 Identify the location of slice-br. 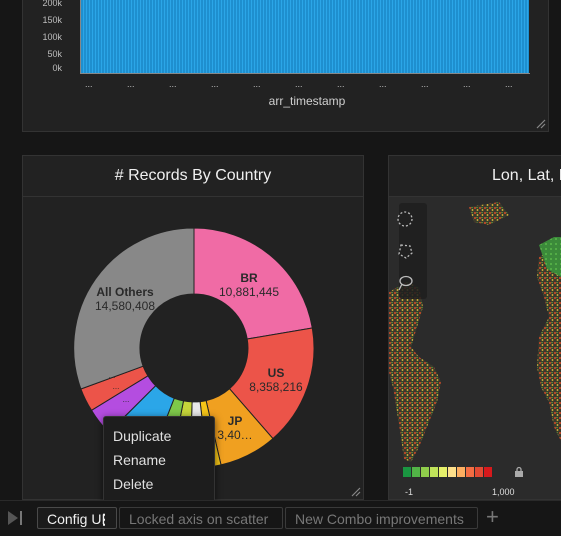
(253, 283).